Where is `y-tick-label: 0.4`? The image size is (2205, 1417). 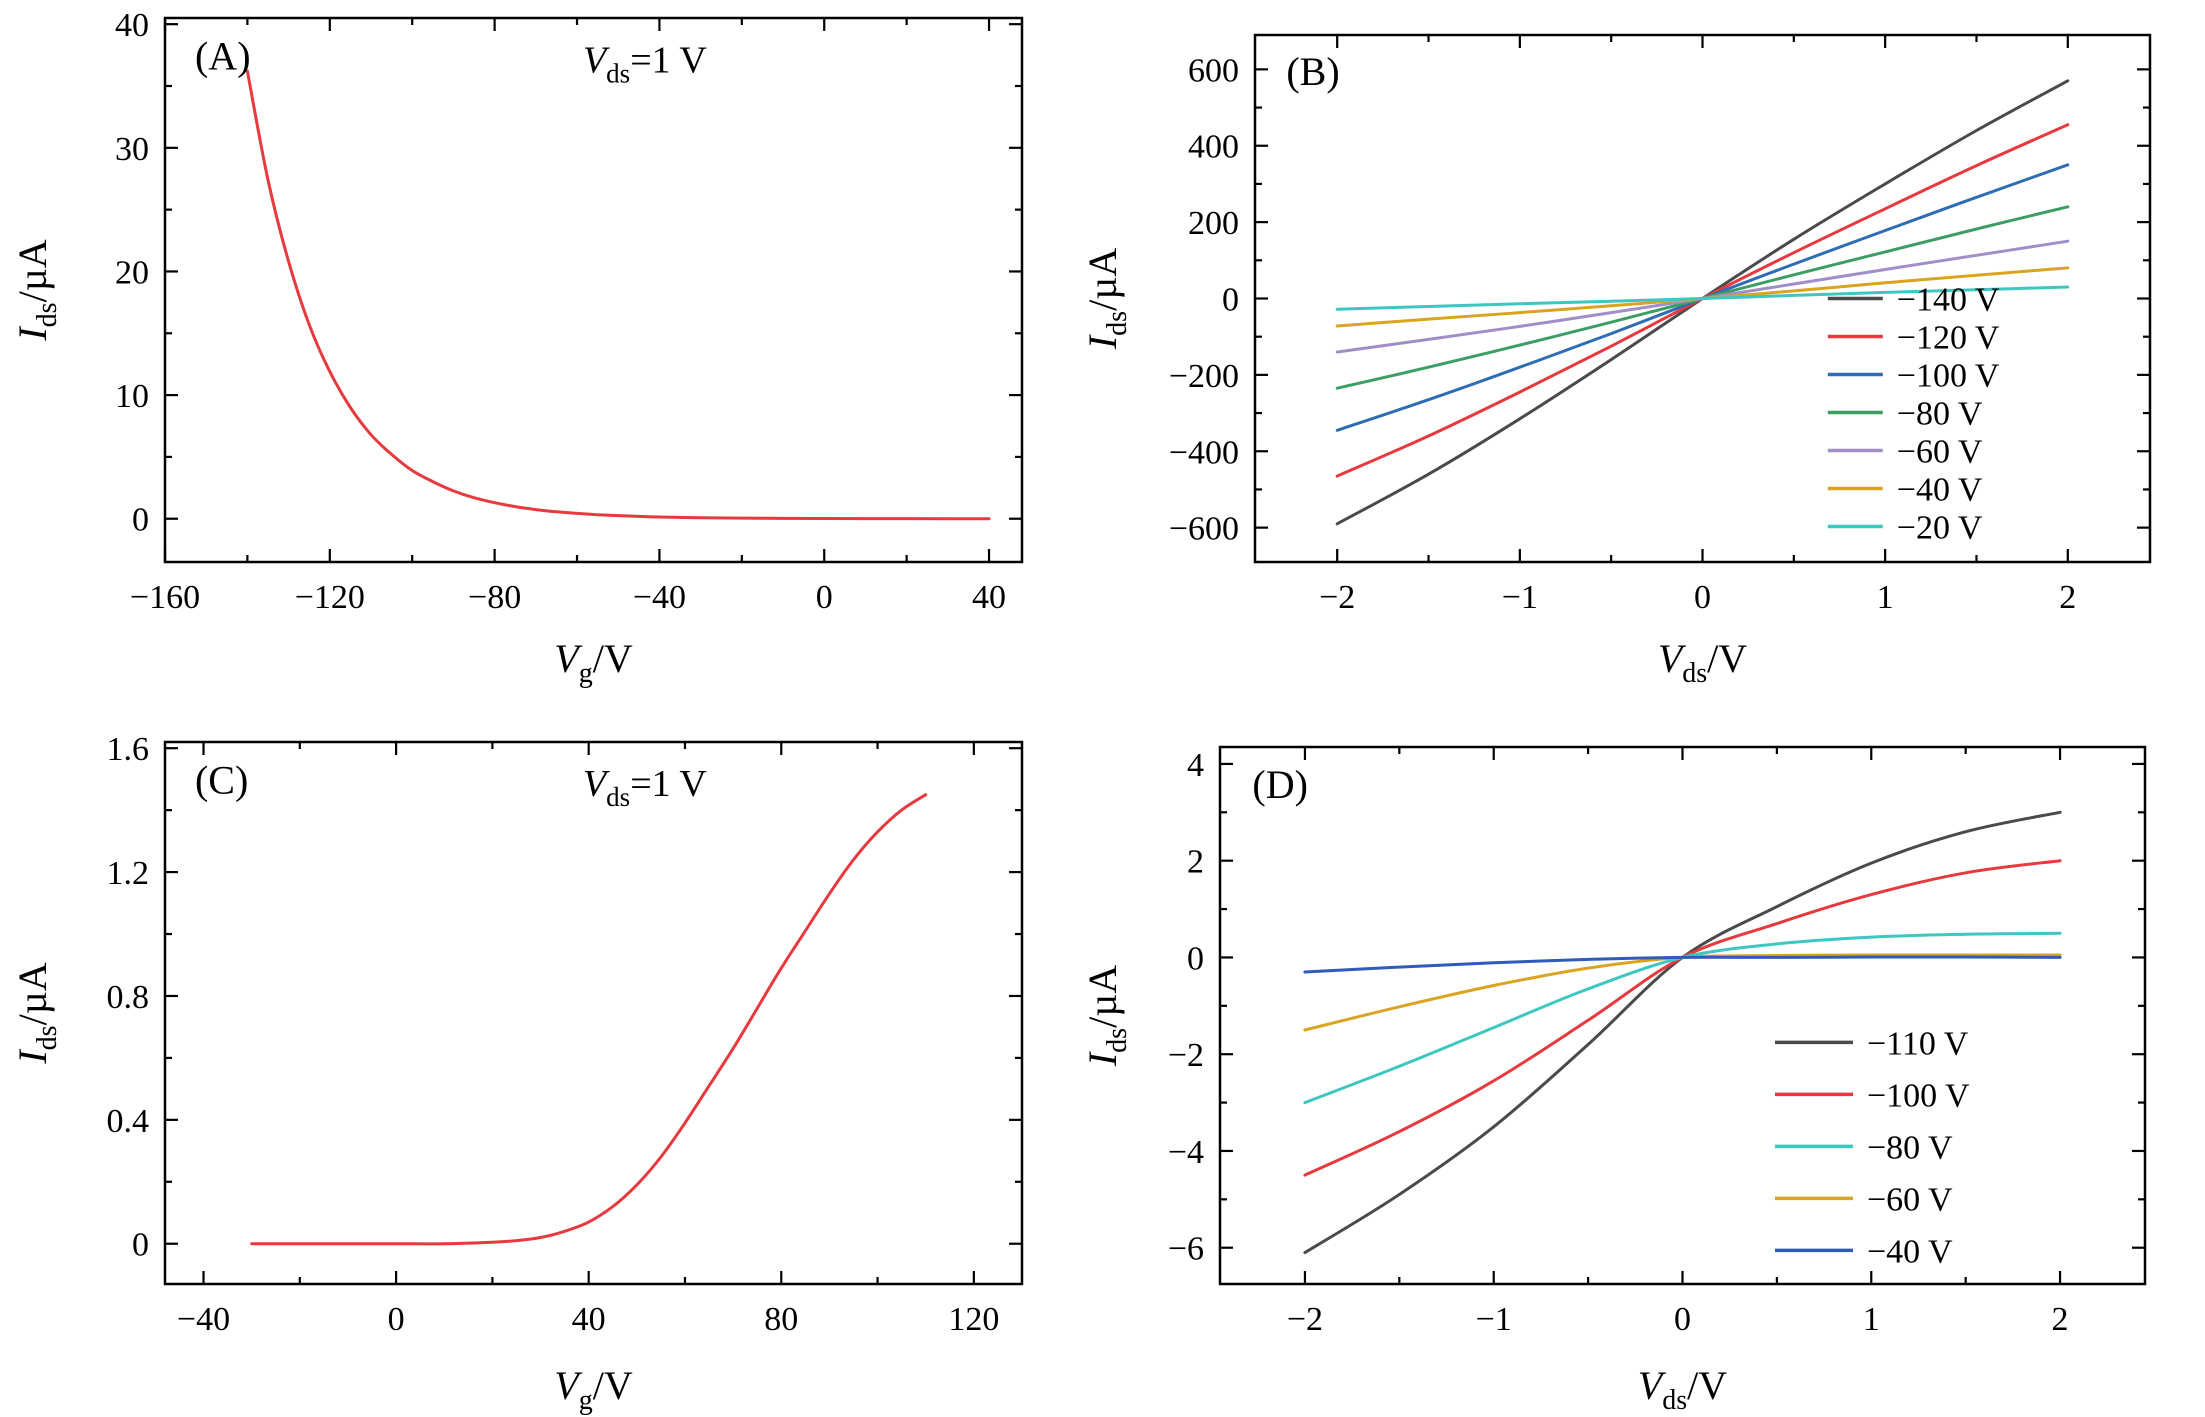
y-tick-label: 0.4 is located at coordinates (128, 1121).